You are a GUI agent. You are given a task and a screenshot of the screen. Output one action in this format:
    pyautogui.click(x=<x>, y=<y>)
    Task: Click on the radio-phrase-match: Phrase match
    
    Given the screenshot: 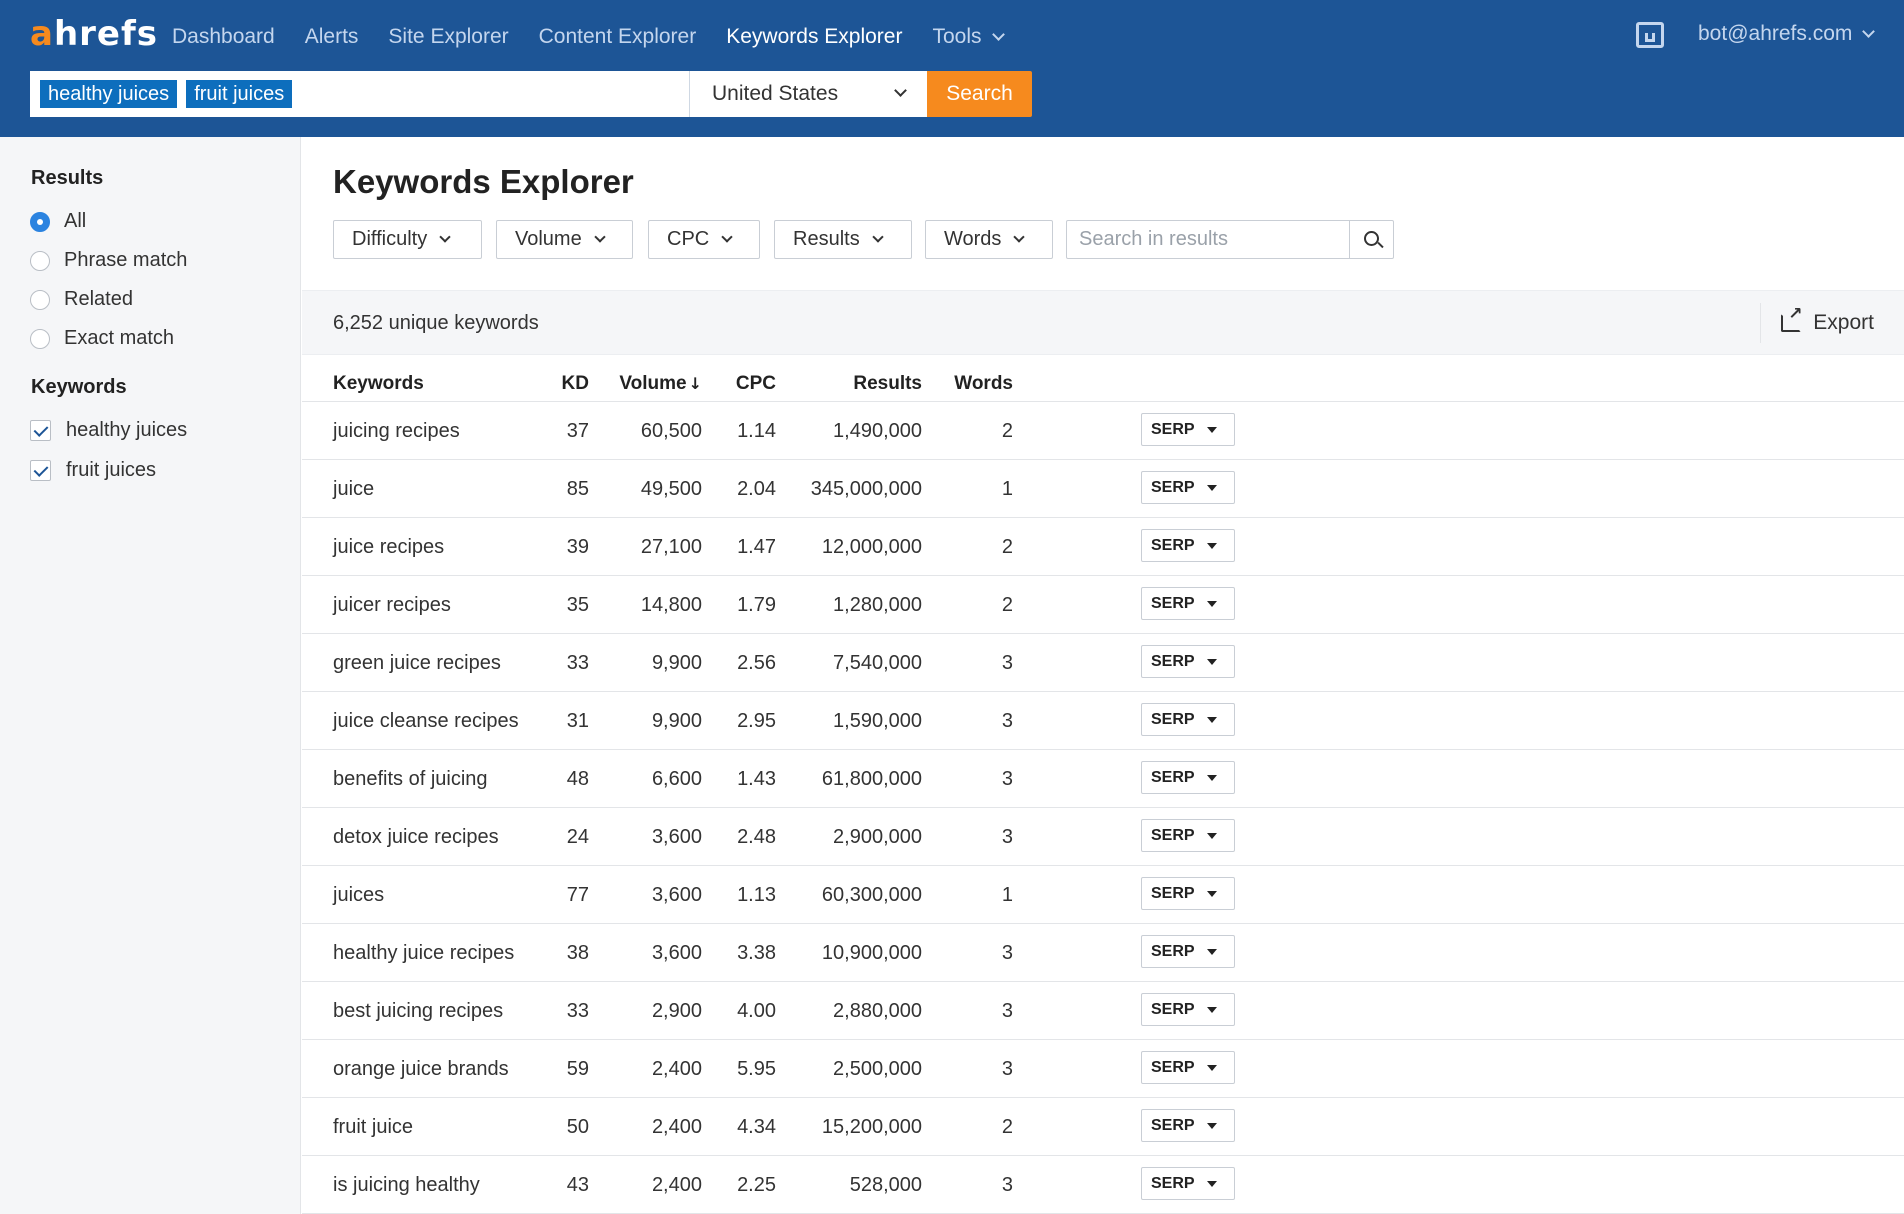 What is the action you would take?
    pyautogui.click(x=108, y=260)
    